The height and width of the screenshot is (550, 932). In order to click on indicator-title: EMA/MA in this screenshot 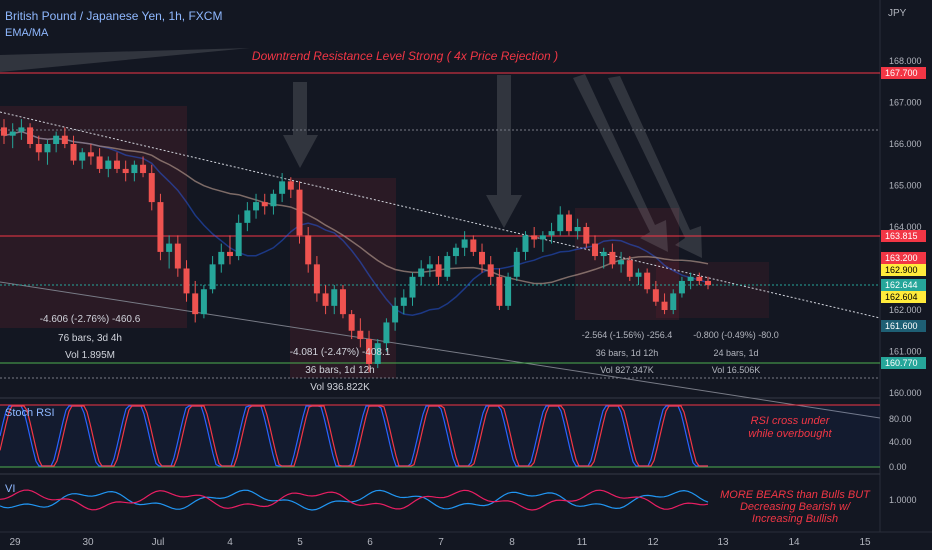, I will do `click(27, 33)`.